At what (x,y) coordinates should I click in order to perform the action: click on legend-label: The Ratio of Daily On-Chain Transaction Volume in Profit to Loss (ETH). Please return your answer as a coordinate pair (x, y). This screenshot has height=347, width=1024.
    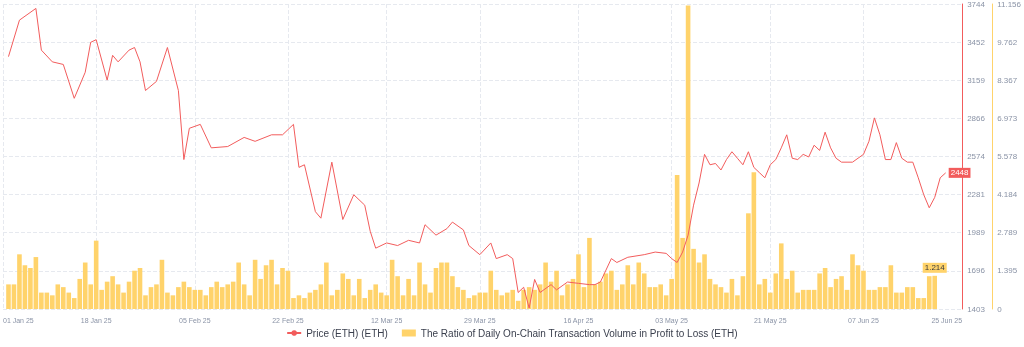
    Looking at the image, I should click on (579, 333).